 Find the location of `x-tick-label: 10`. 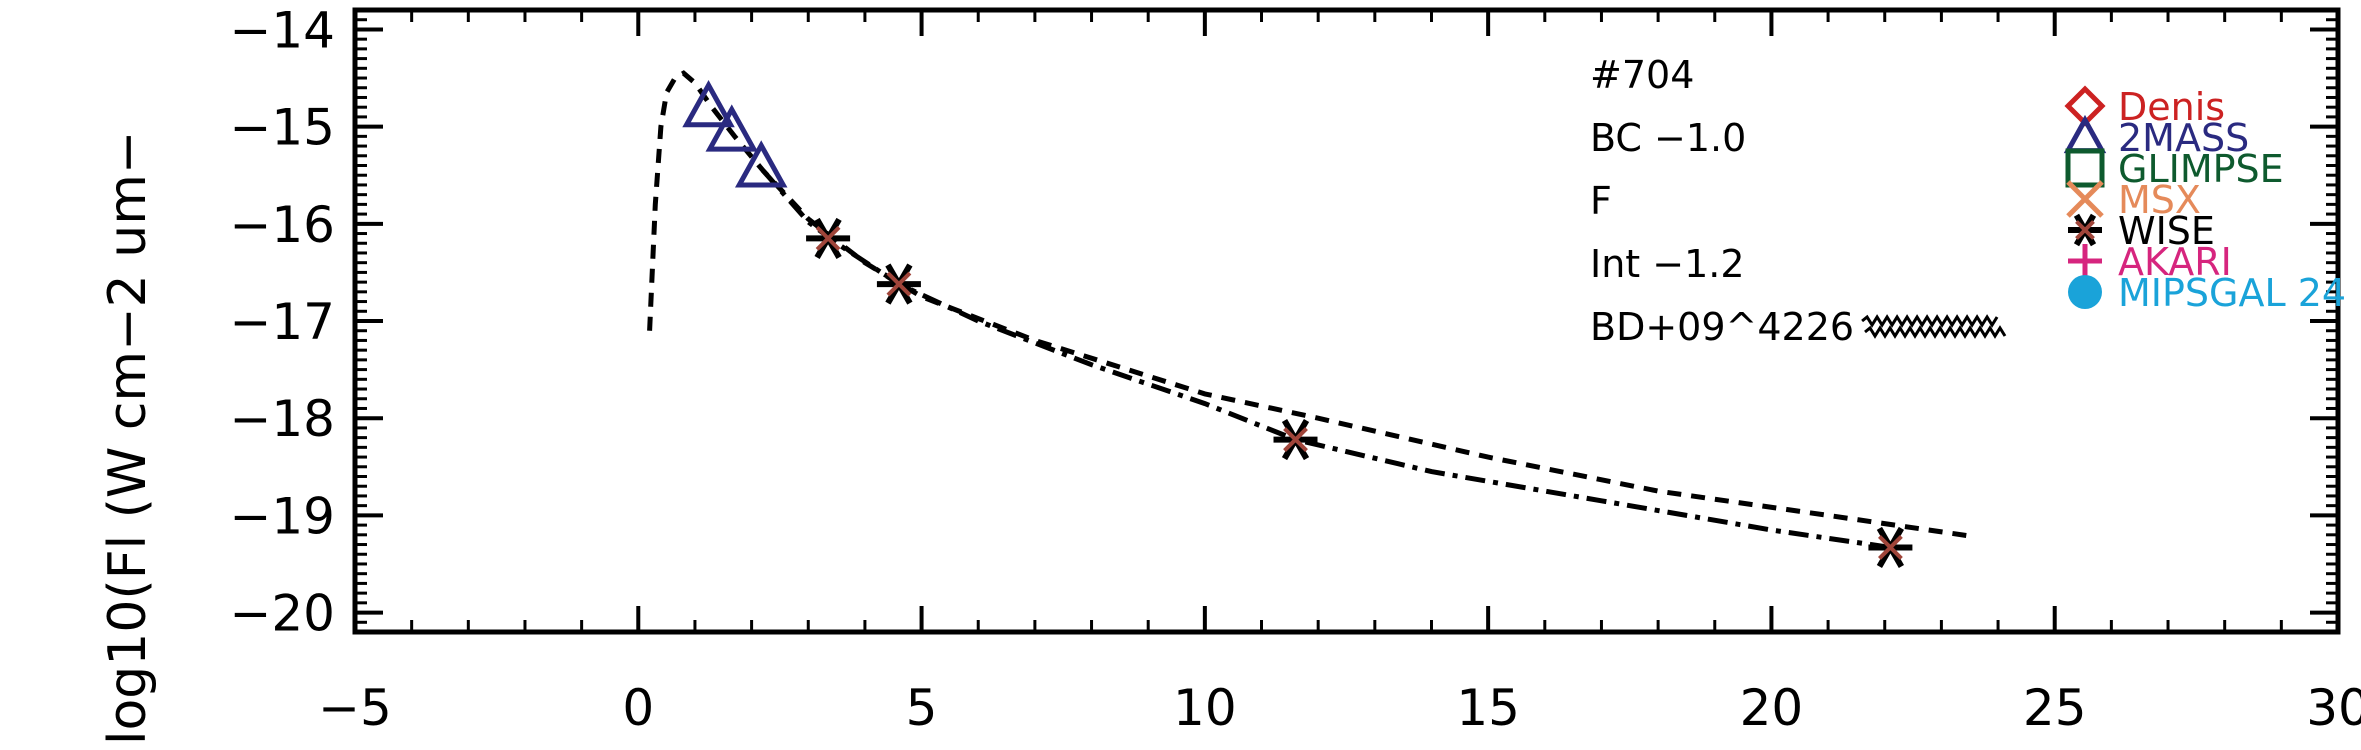

x-tick-label: 10 is located at coordinates (1205, 708).